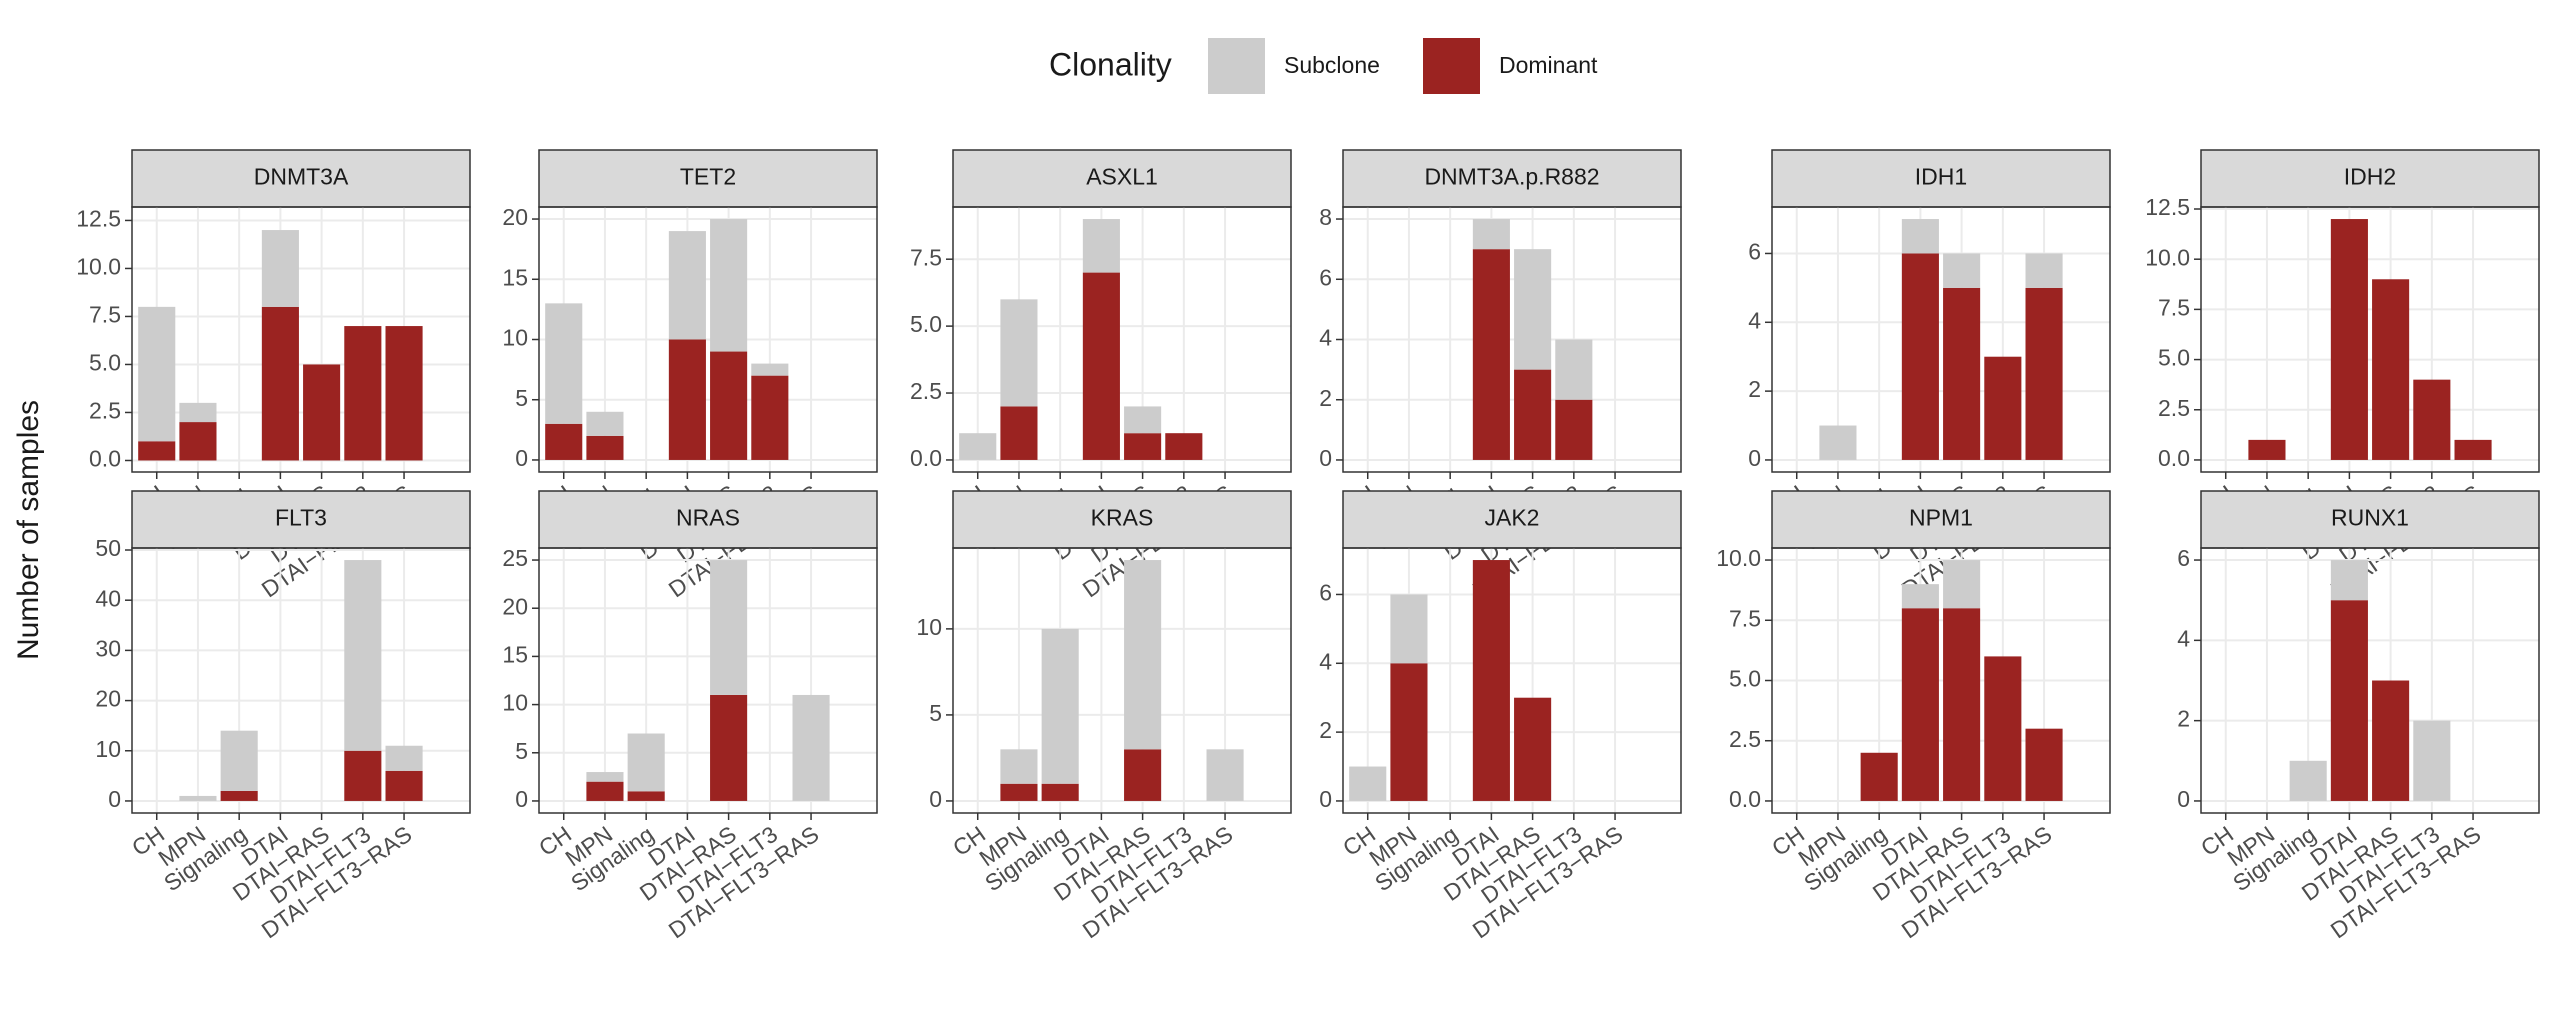 This screenshot has width=2558, height=1020. What do you see at coordinates (108, 749) in the screenshot?
I see `y-tick-label: 10` at bounding box center [108, 749].